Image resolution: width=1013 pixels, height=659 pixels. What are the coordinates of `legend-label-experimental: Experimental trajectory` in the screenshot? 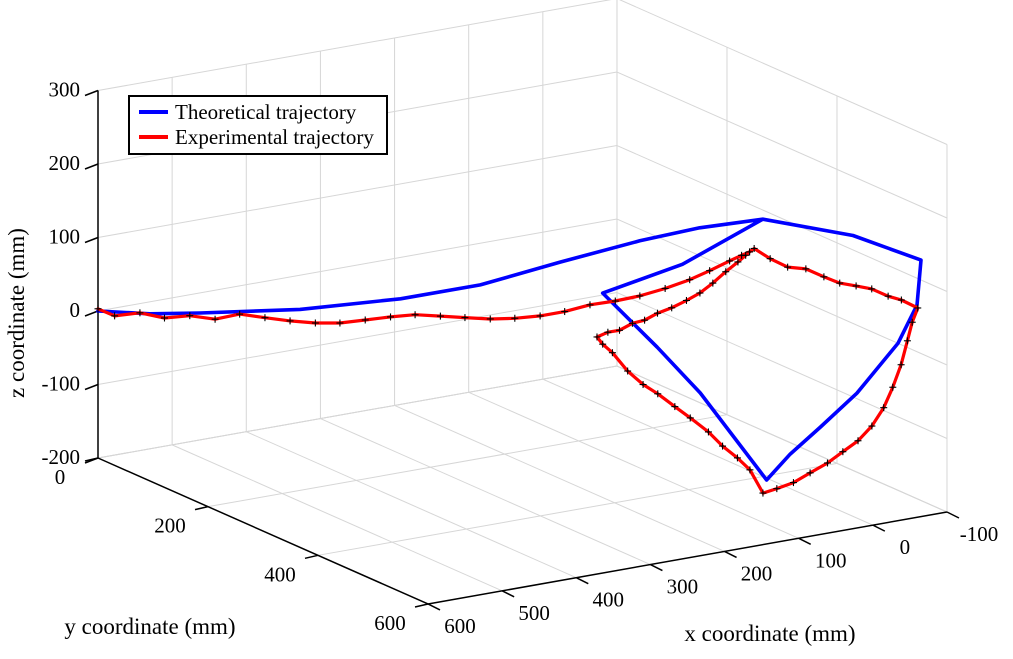 It's located at (274, 137).